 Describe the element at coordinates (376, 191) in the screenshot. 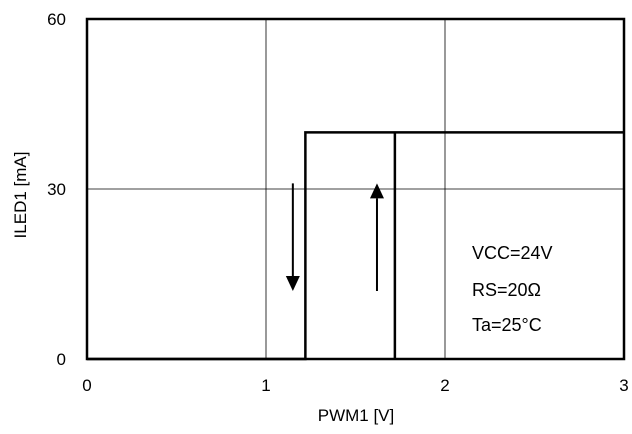

I see `arrow-up-head` at that location.